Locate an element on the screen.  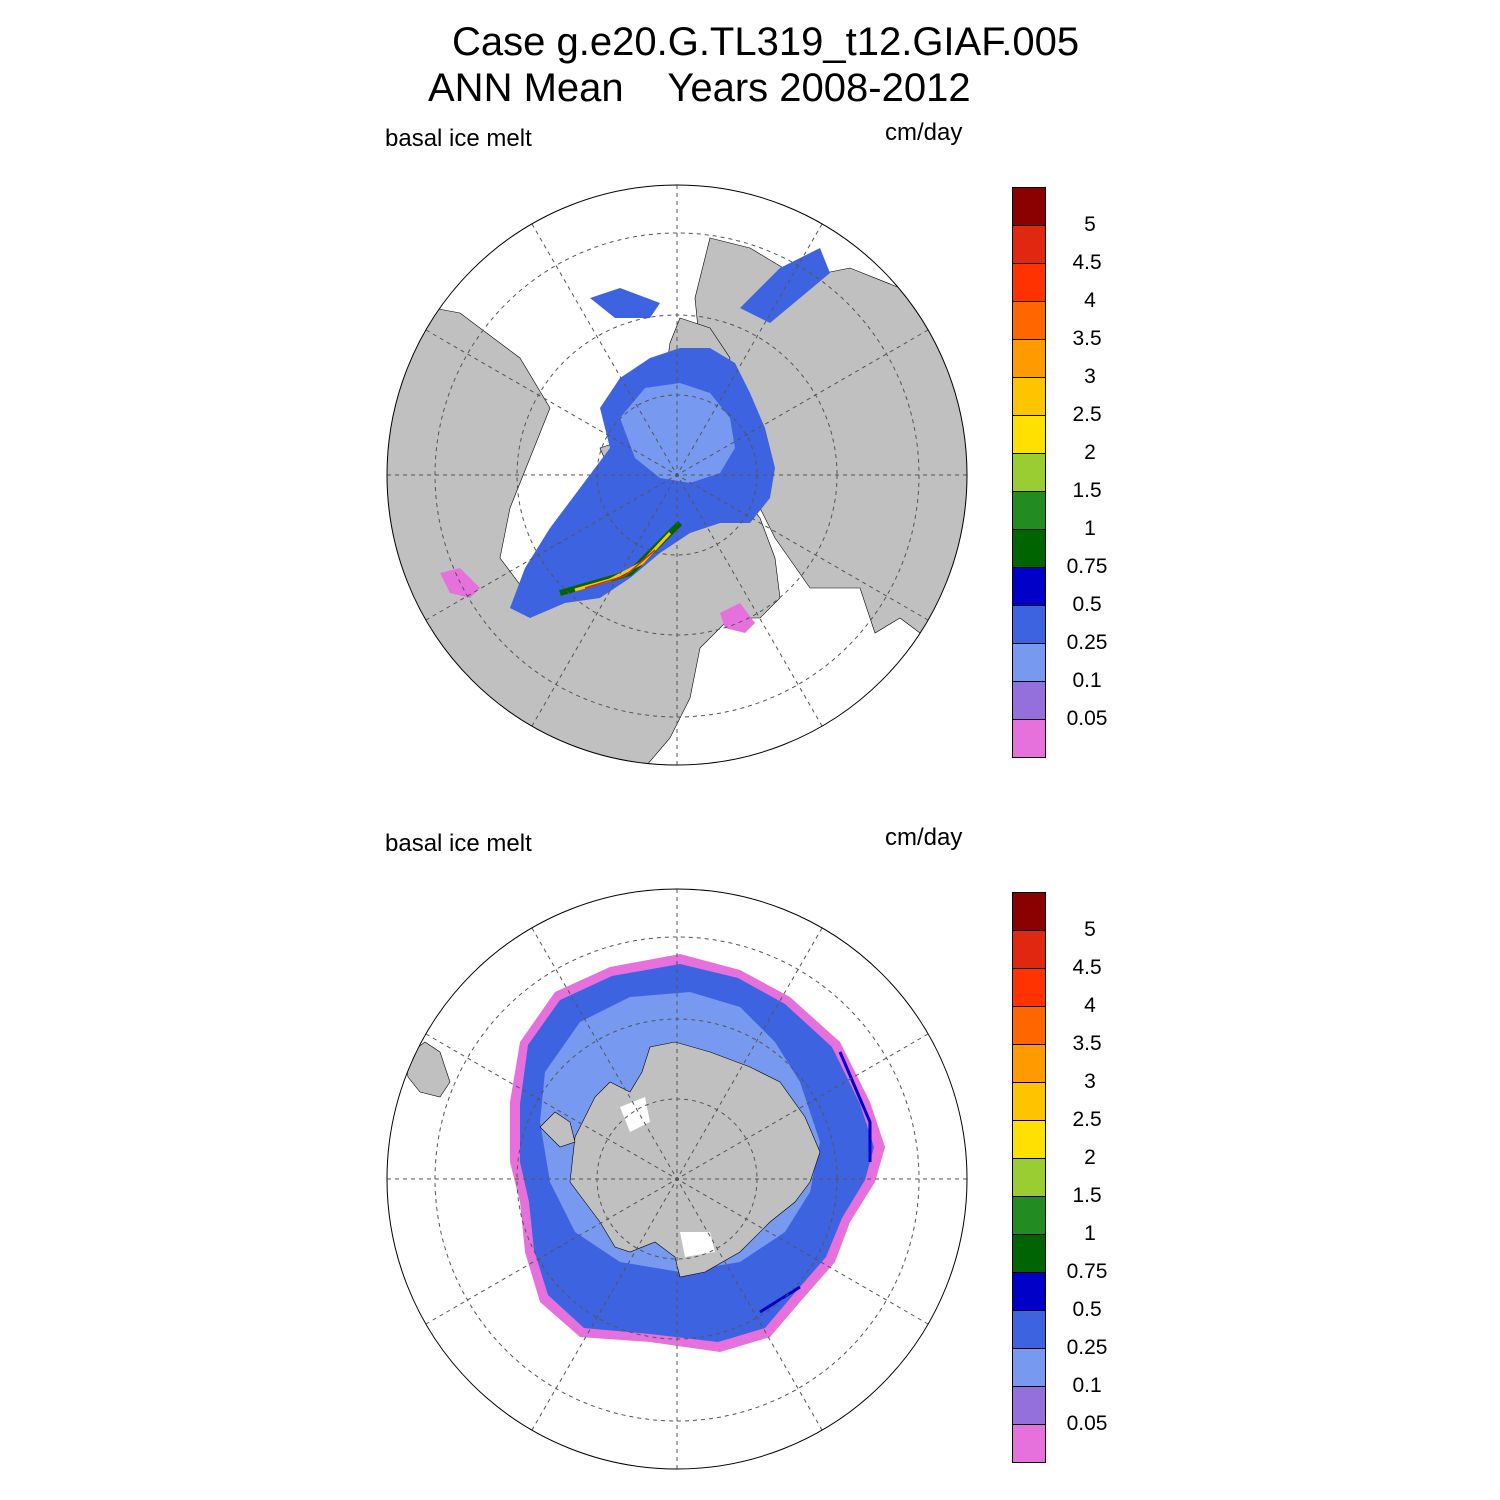
north-colorbar-tick-label: 0.25 is located at coordinates (1087, 642).